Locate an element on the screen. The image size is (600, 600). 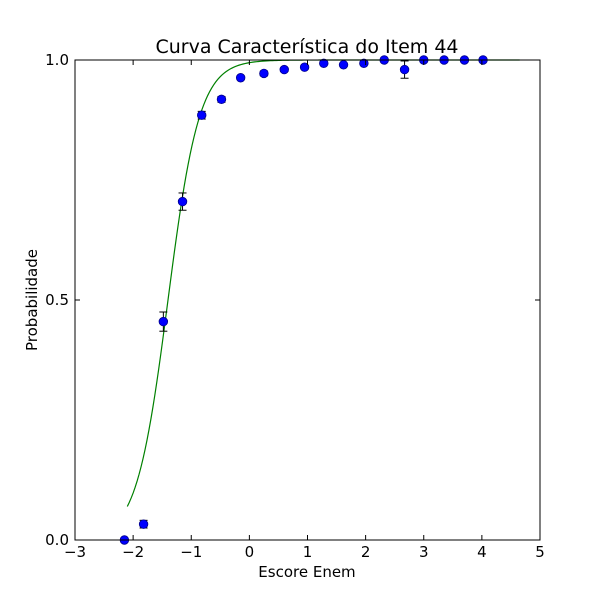
x-tick-label: 3 is located at coordinates (424, 552).